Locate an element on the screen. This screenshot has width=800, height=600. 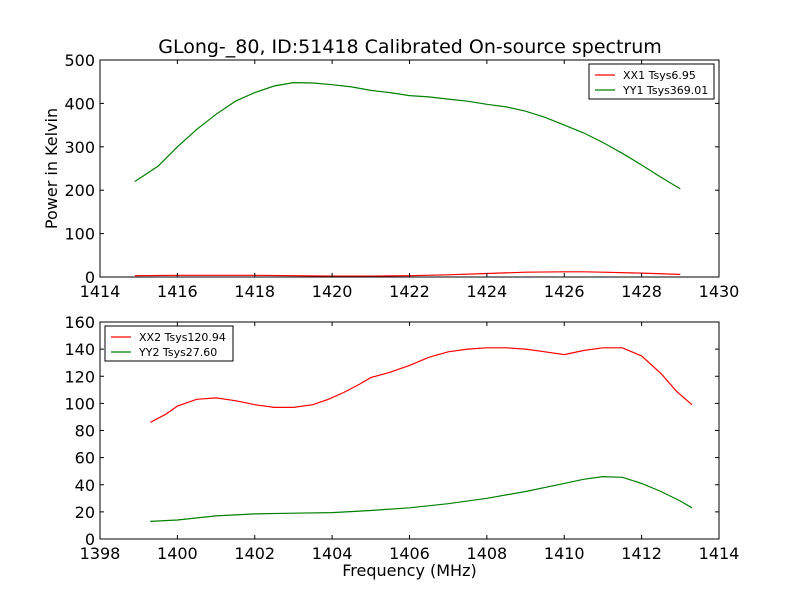
legend: XX1 Tsys6.95 YY1 Tsys369.01 is located at coordinates (651, 81).